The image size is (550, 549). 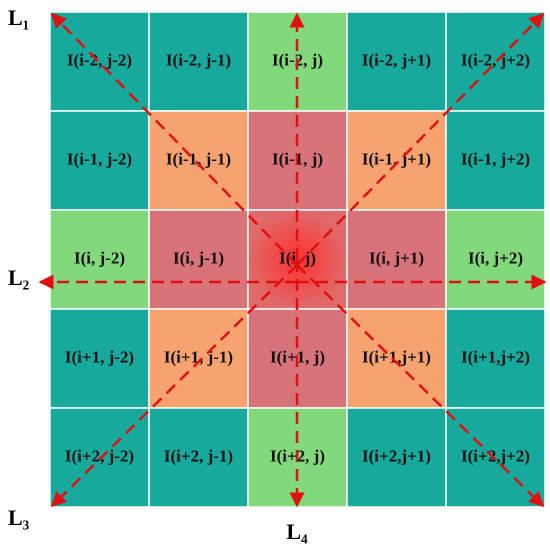 I want to click on cell-label: I(i+1,j+1), so click(x=396, y=356).